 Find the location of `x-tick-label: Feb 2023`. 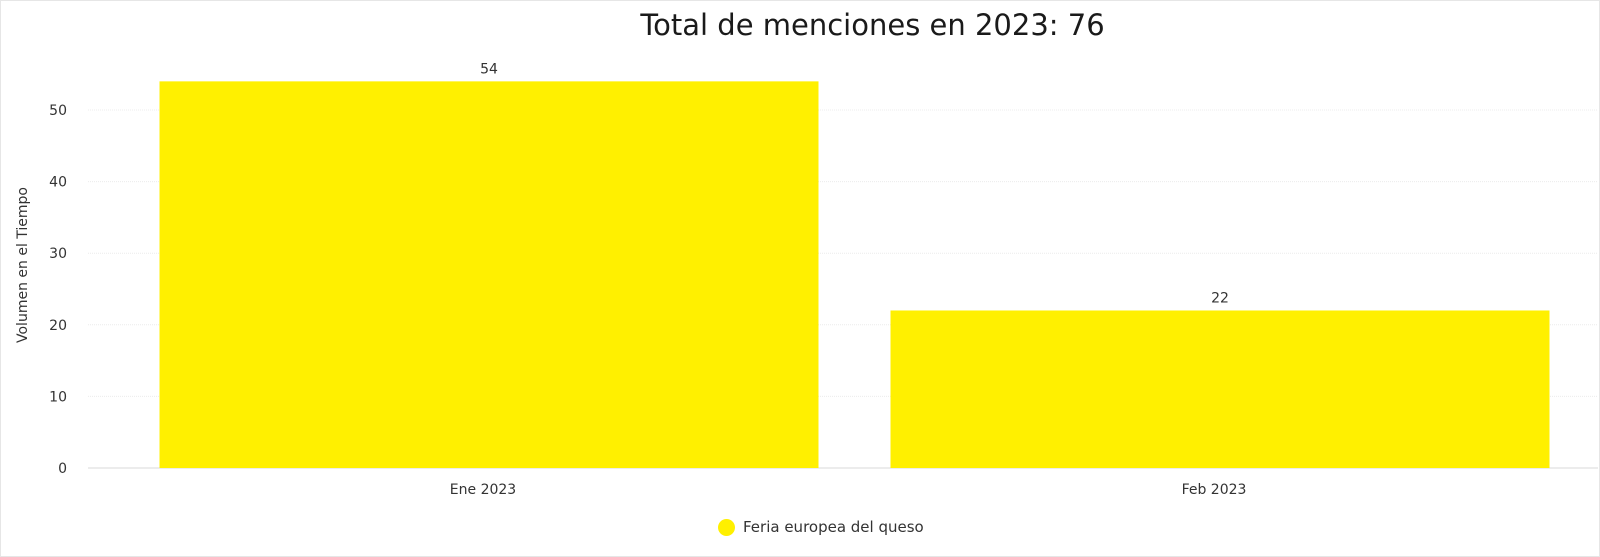

x-tick-label: Feb 2023 is located at coordinates (1214, 490).